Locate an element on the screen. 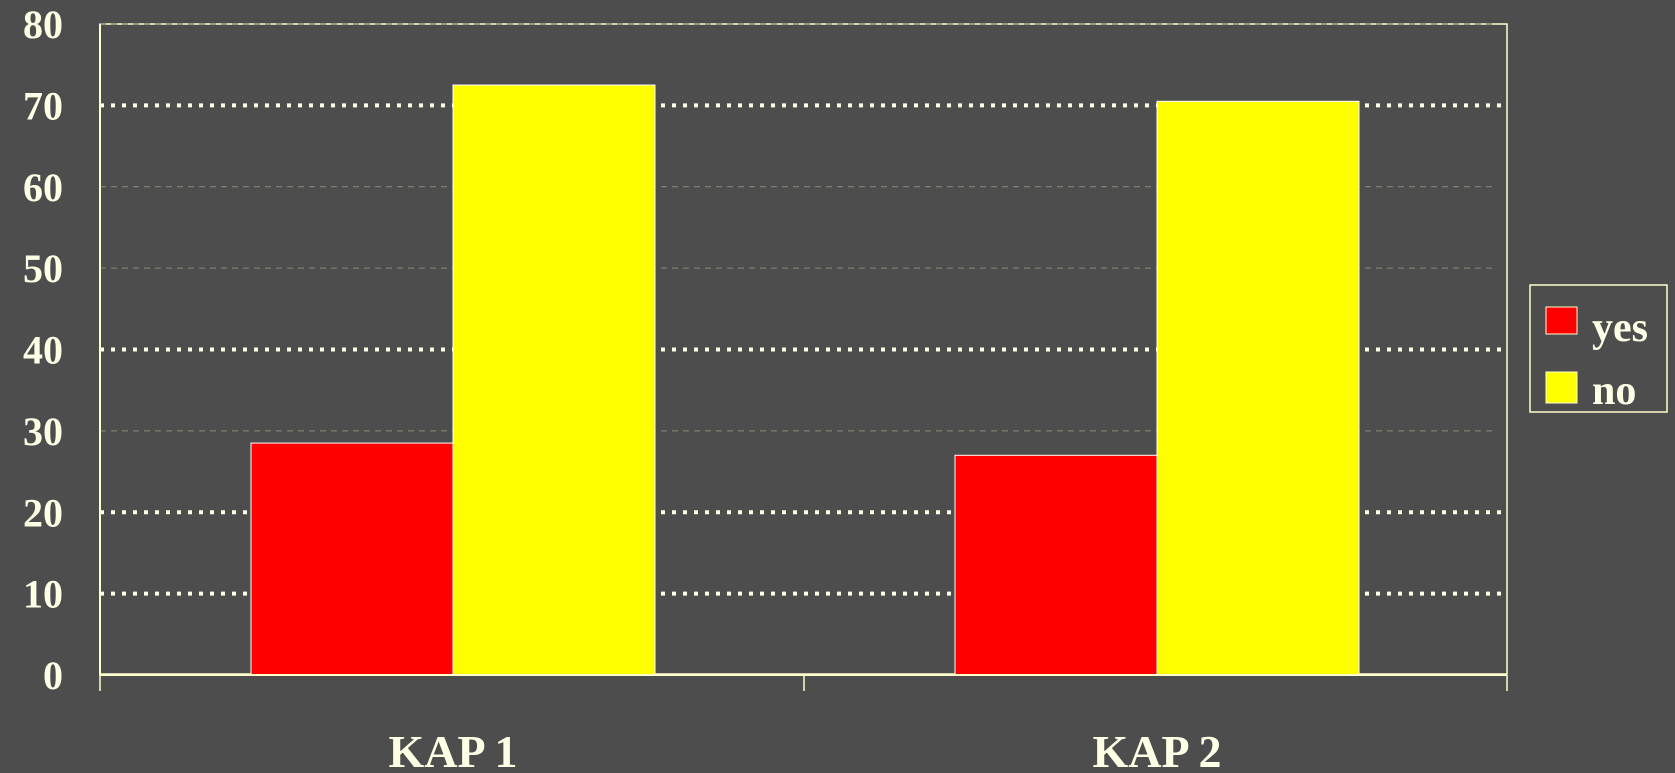 The image size is (1675, 773). legend-box is located at coordinates (1598, 348).